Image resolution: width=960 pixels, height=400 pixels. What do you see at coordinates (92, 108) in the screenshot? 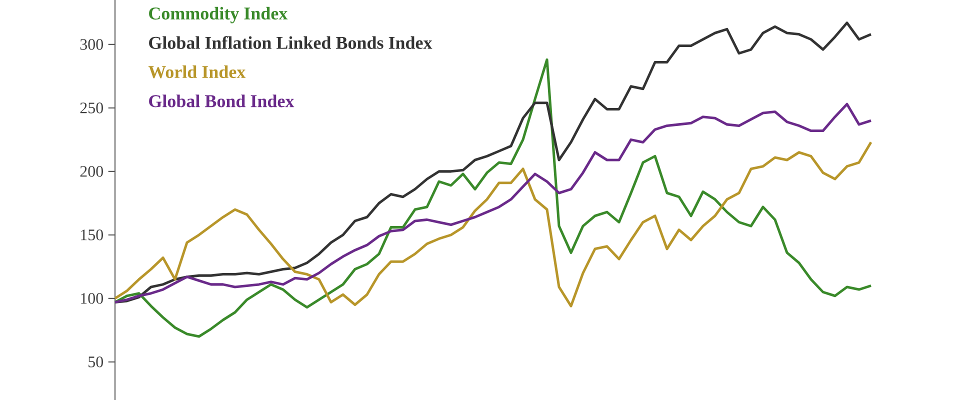
I see `y-tick-label: 250` at bounding box center [92, 108].